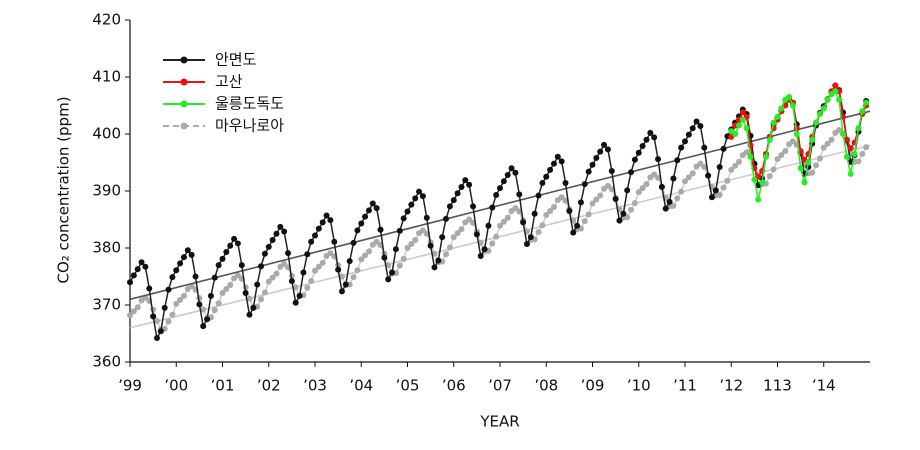 The image size is (920, 450). What do you see at coordinates (106, 362) in the screenshot?
I see `y-tick-label: 360` at bounding box center [106, 362].